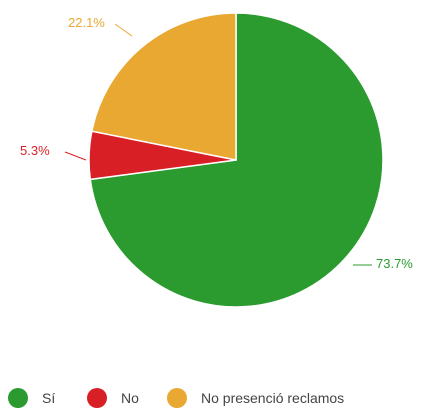  I want to click on legend-swatch-si, so click(18, 398).